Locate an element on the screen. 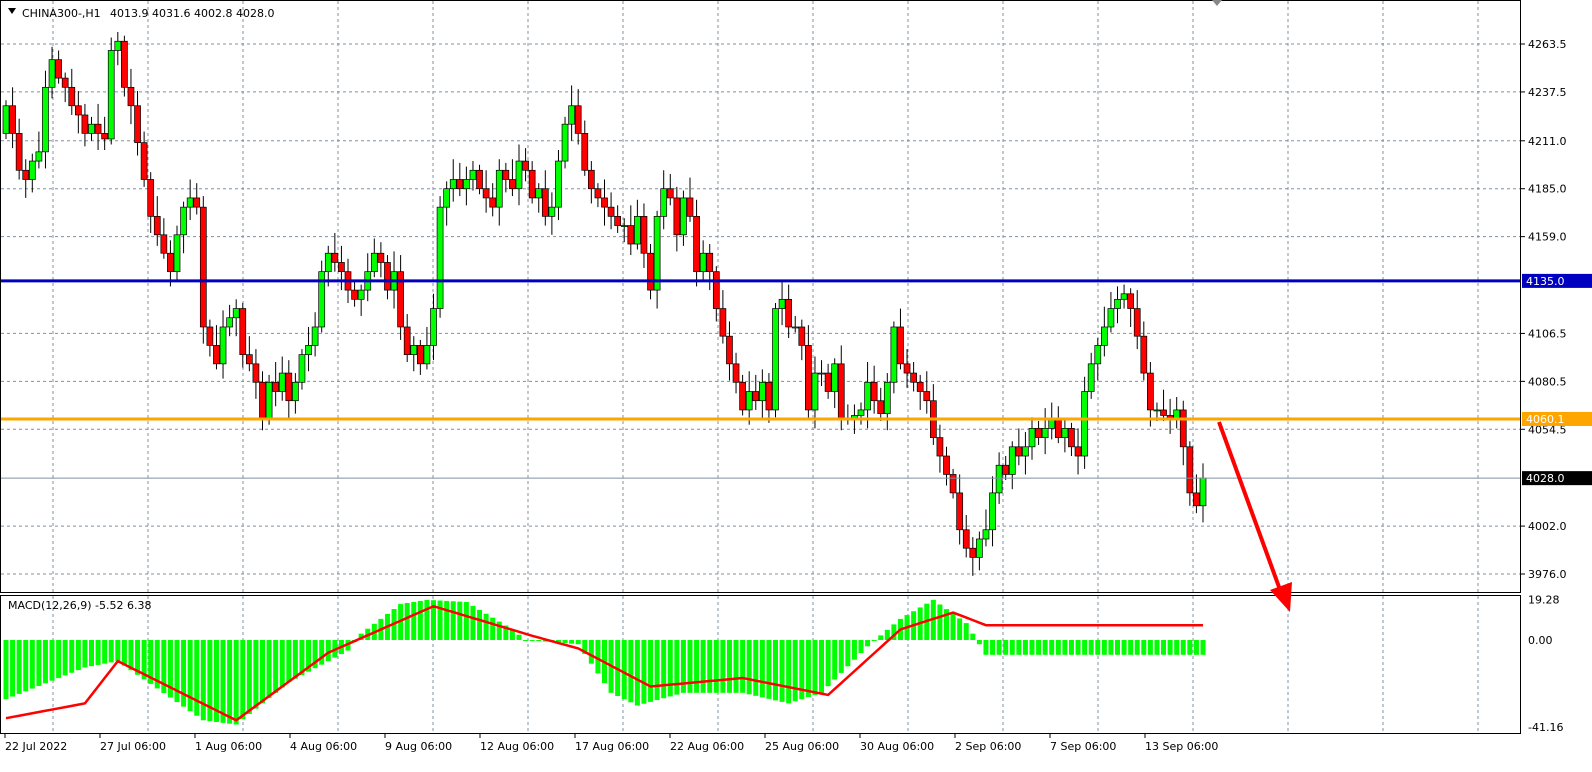 This screenshot has width=1592, height=772. current-price-label: 4028.0 is located at coordinates (1545, 478).